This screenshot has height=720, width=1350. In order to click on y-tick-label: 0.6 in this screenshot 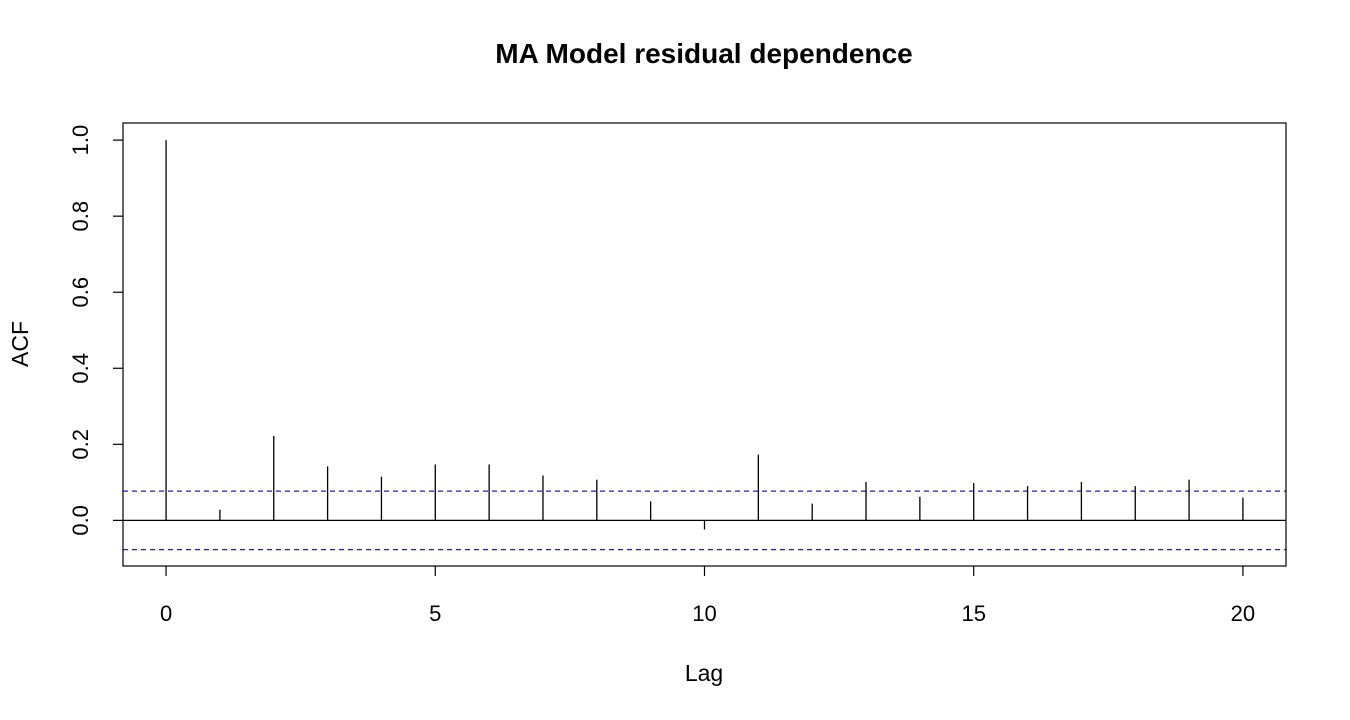, I will do `click(80, 292)`.